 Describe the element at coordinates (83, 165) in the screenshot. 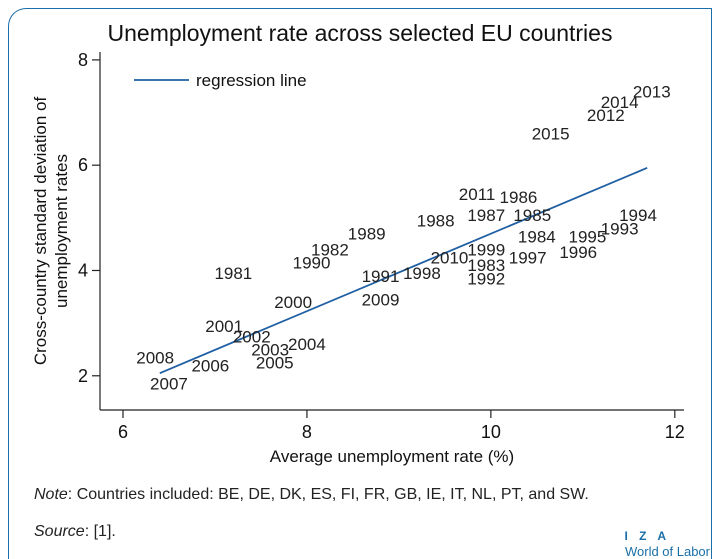

I see `y-tick-label: 6` at that location.